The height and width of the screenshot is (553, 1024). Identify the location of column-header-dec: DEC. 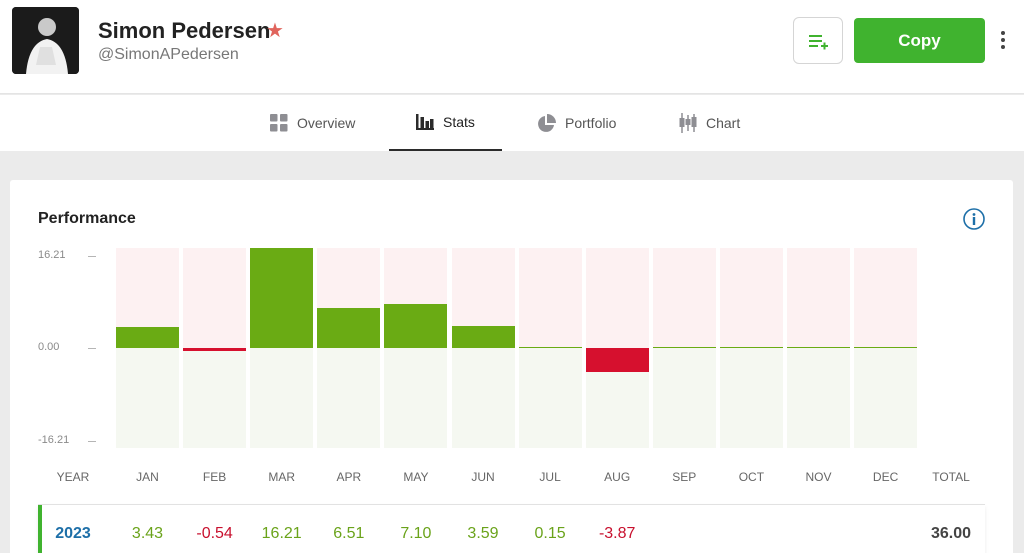
(885, 477).